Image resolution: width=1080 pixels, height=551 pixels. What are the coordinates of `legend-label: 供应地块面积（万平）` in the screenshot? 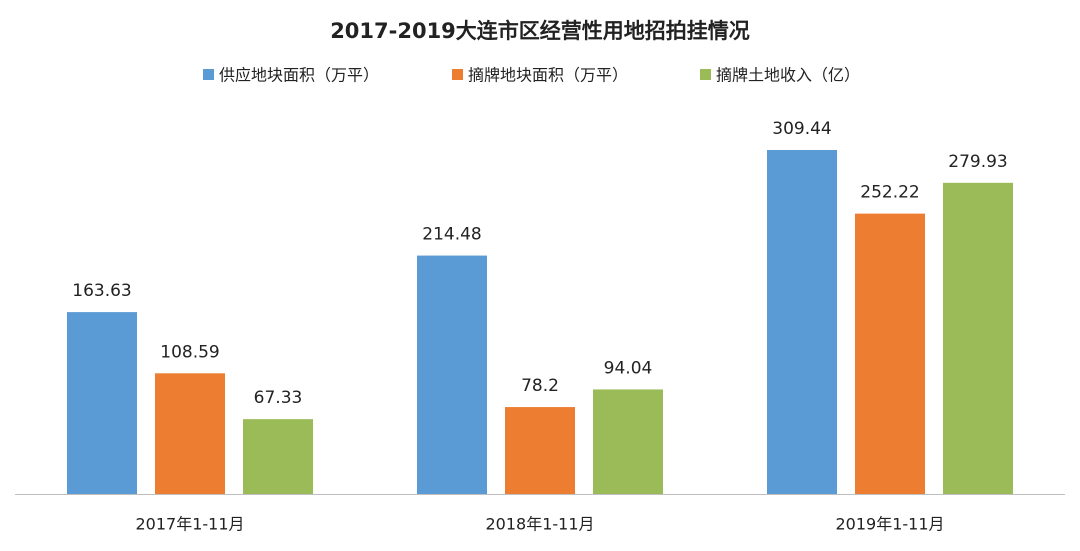 It's located at (299, 75).